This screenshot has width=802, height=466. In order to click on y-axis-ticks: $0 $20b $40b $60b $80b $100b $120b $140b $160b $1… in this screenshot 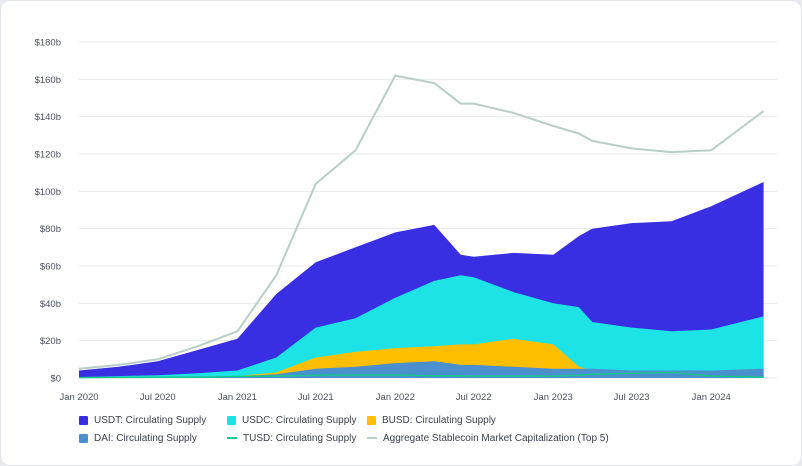, I will do `click(48, 211)`.